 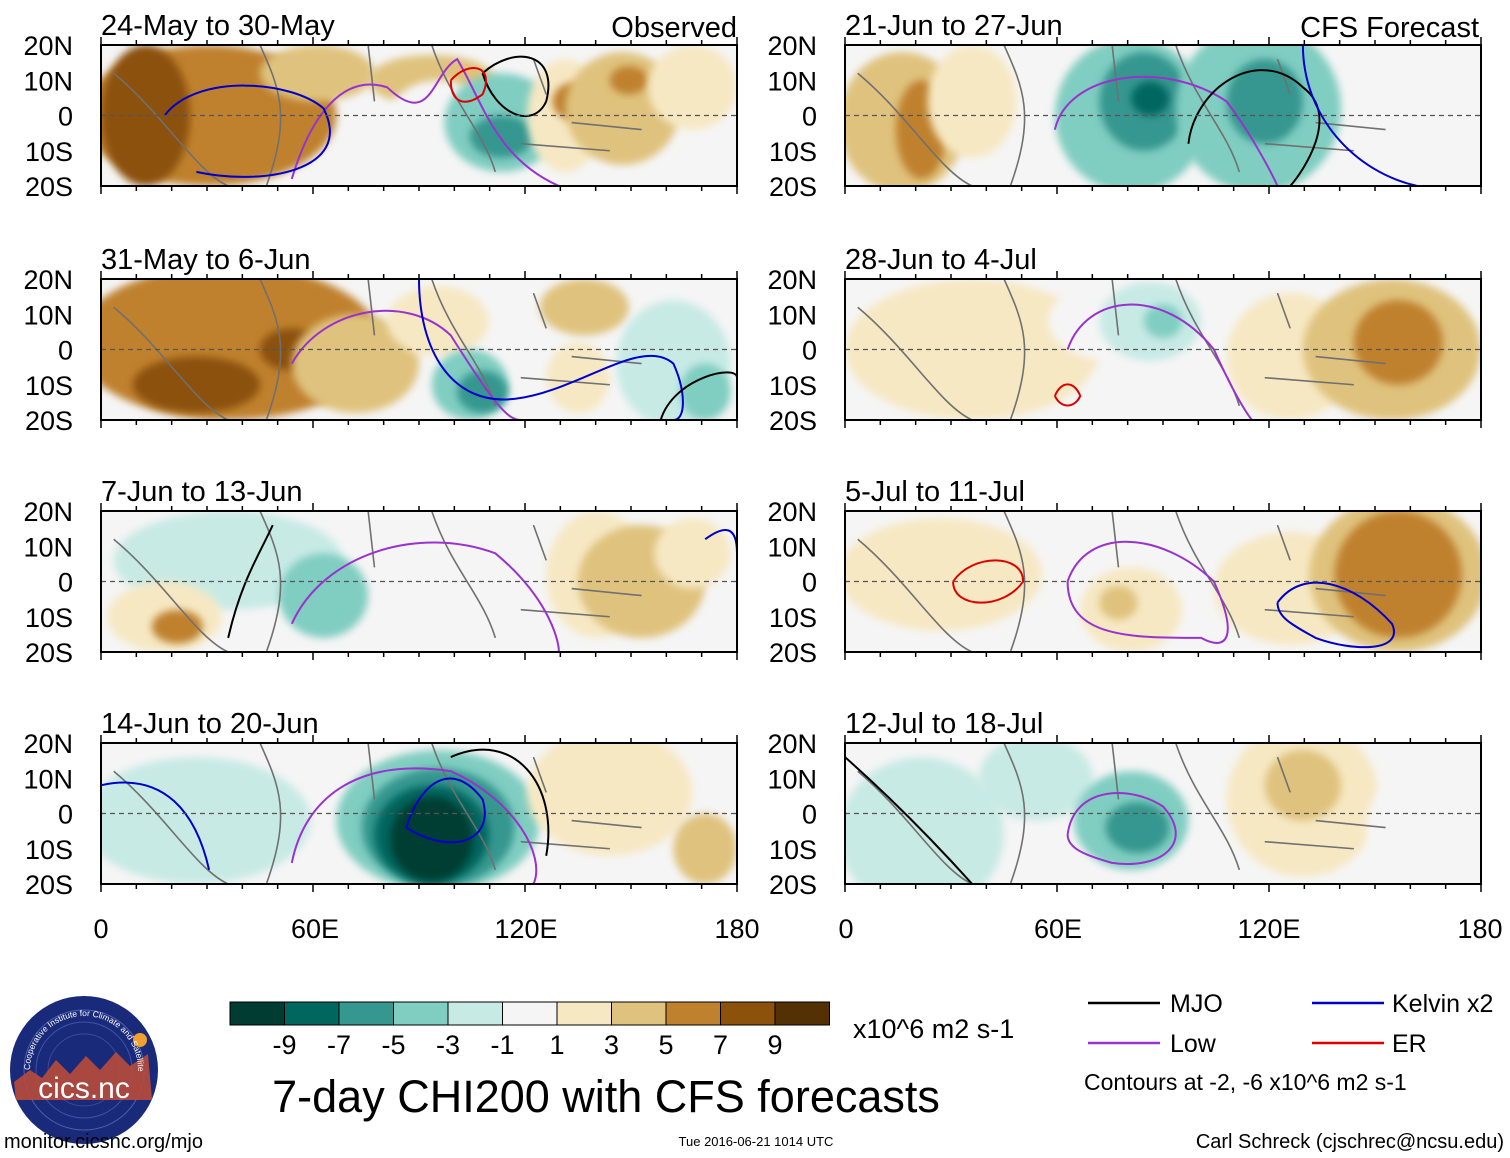 I want to click on legend-label-er: ER, so click(x=1409, y=1044).